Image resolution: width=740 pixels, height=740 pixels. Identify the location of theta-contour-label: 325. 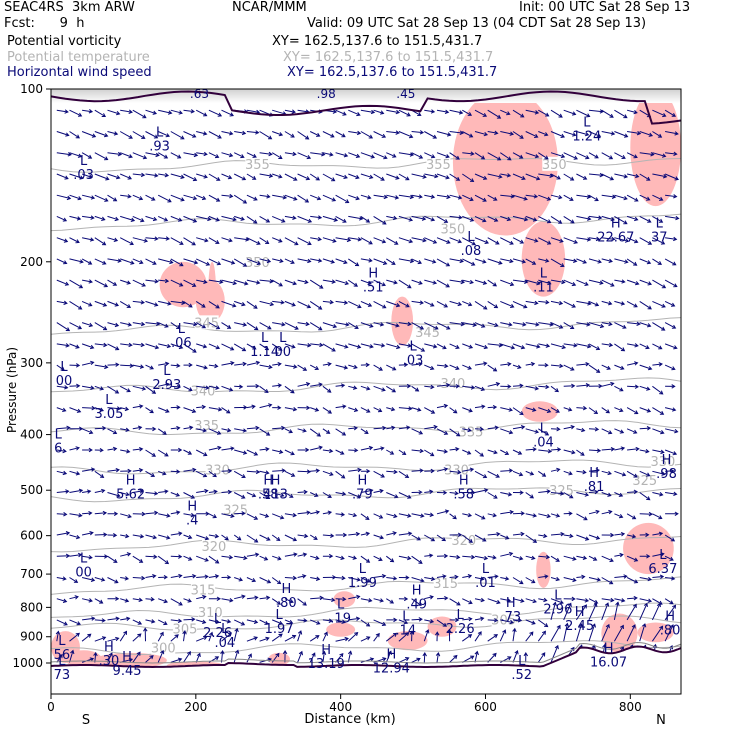
(561, 491).